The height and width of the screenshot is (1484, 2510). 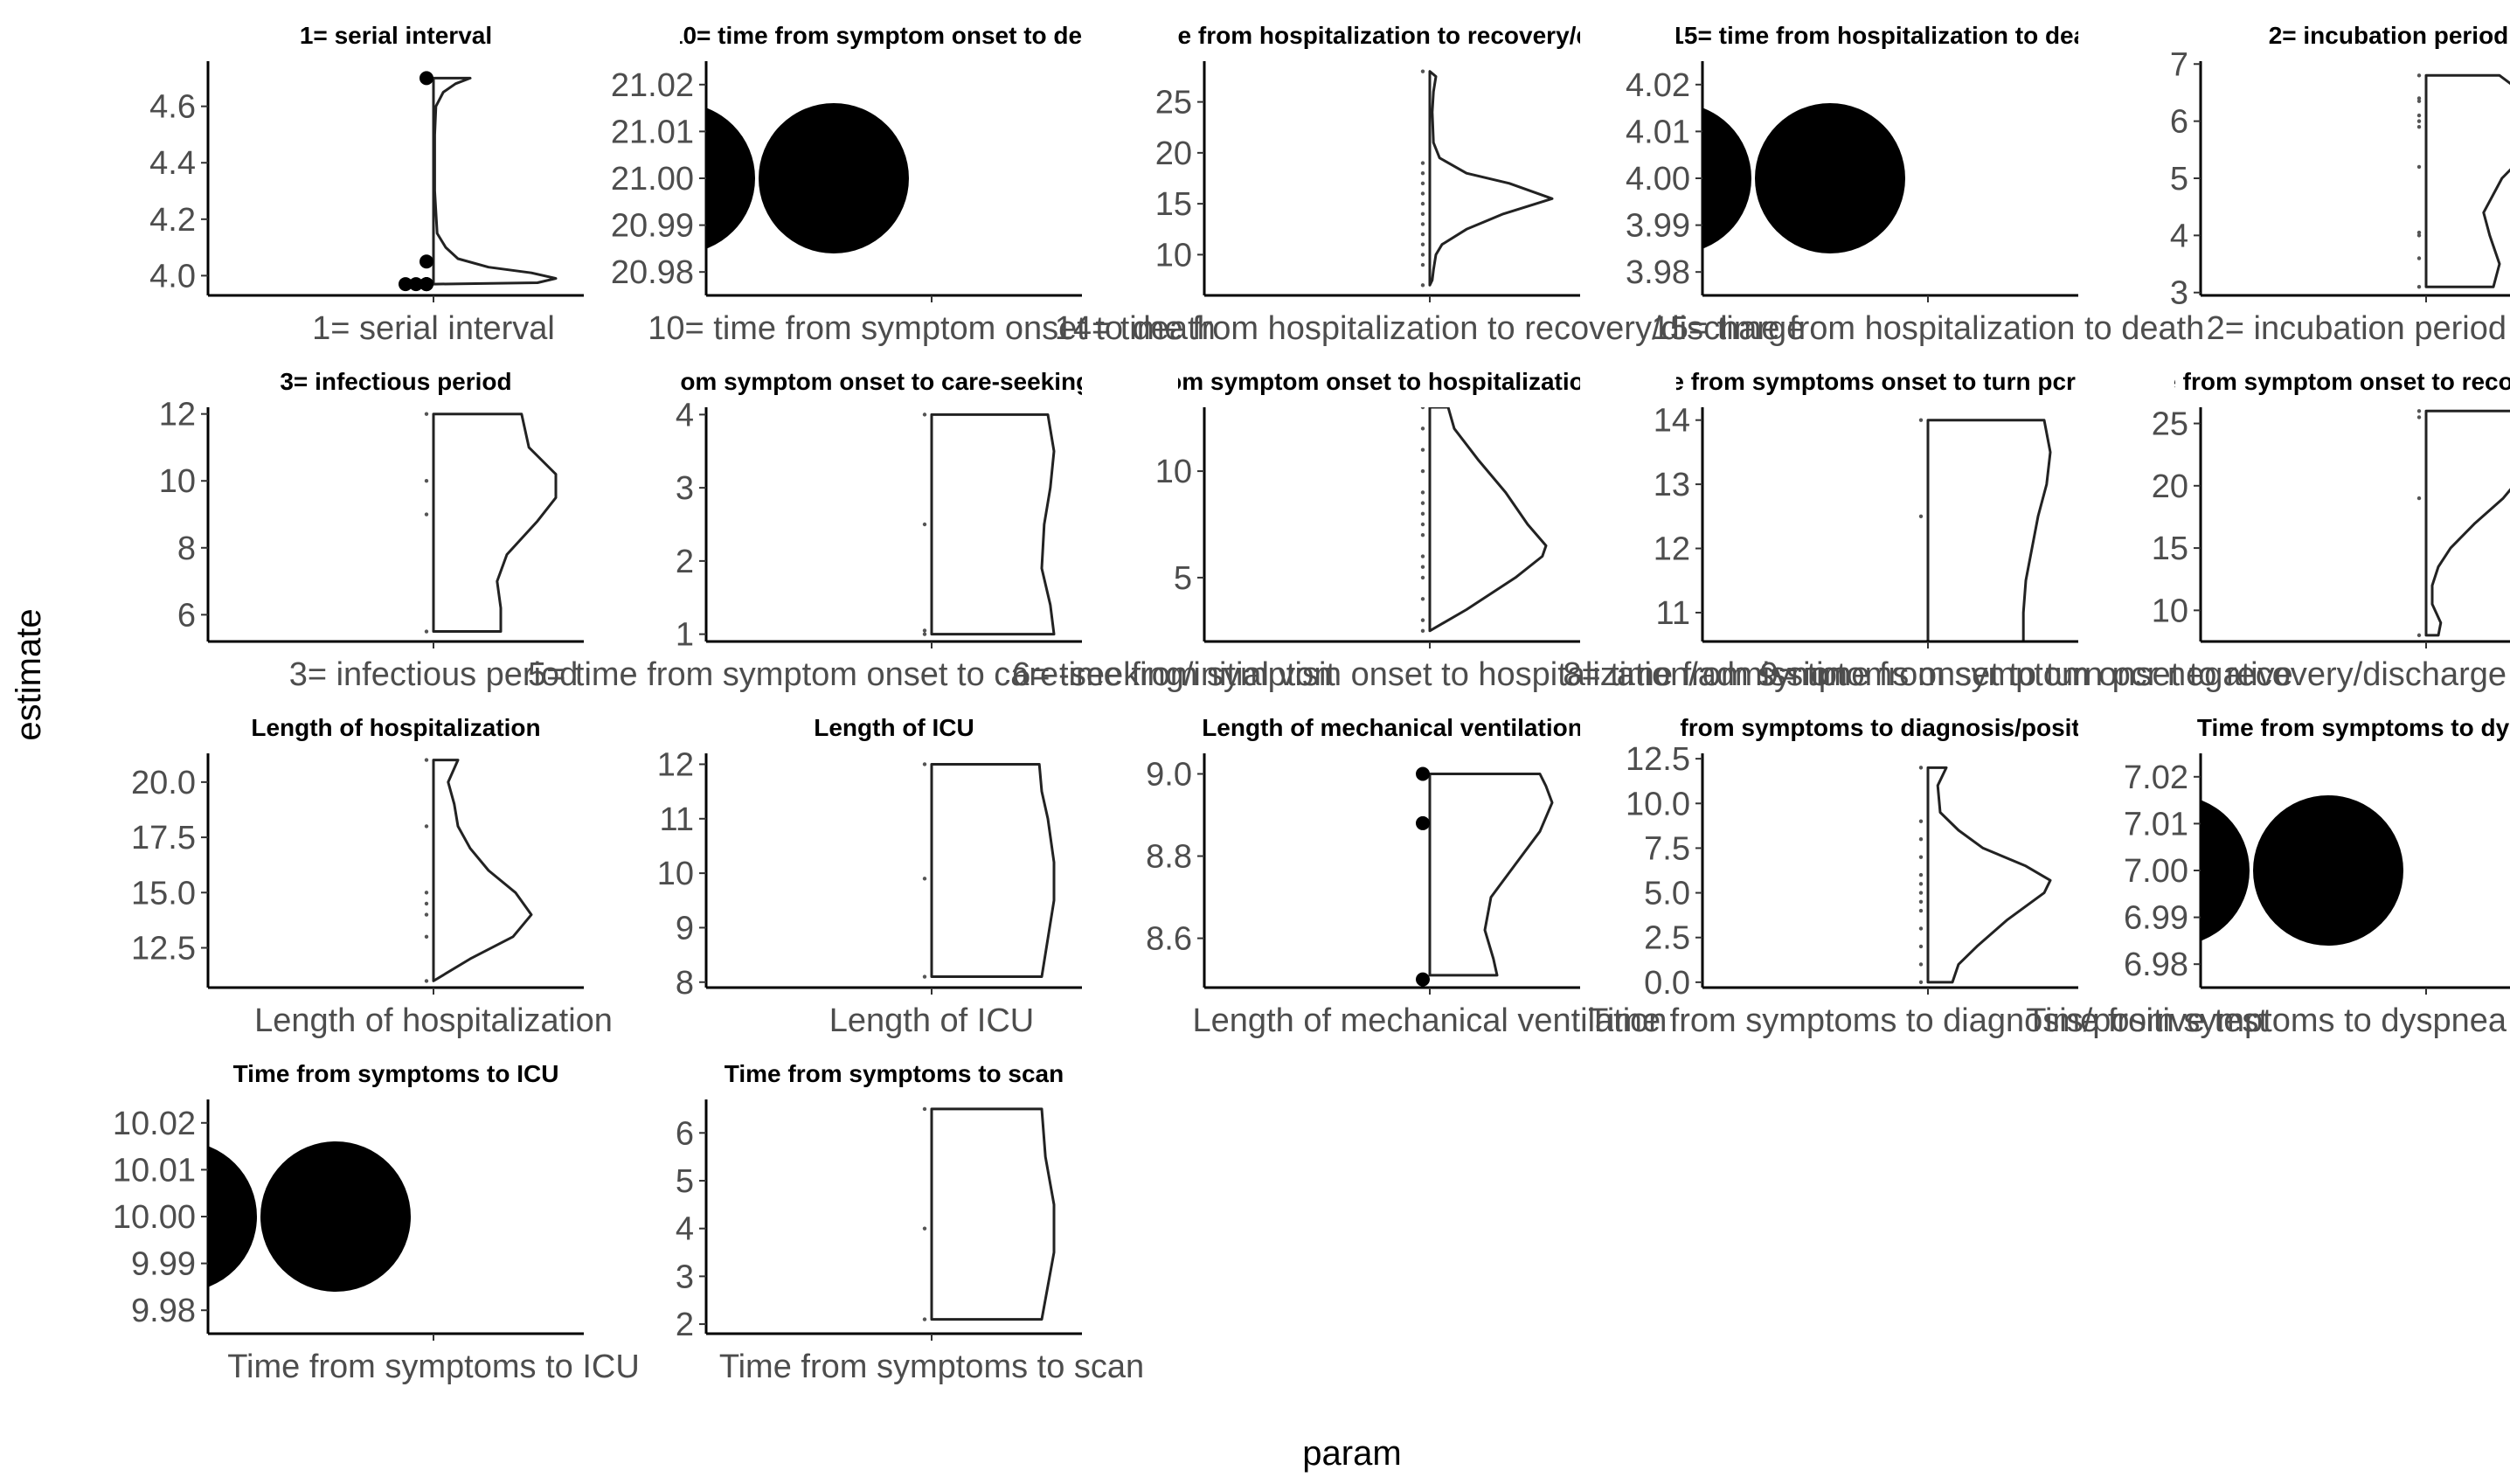 What do you see at coordinates (2170, 548) in the screenshot?
I see `y-tick-label: 15` at bounding box center [2170, 548].